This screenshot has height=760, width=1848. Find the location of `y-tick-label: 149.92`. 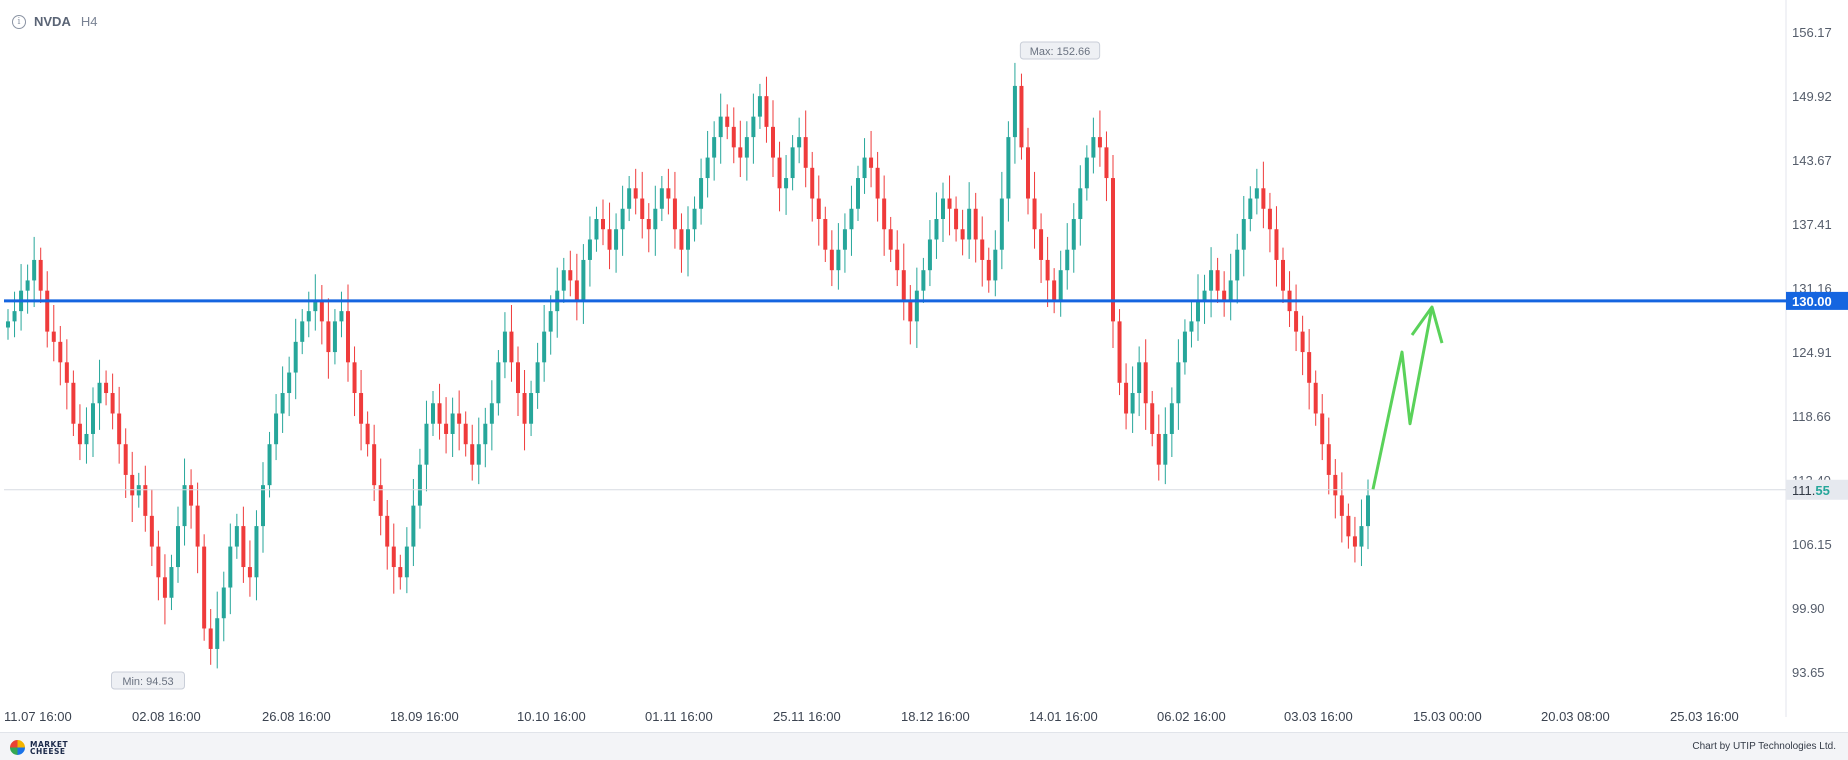

y-tick-label: 149.92 is located at coordinates (1812, 96).